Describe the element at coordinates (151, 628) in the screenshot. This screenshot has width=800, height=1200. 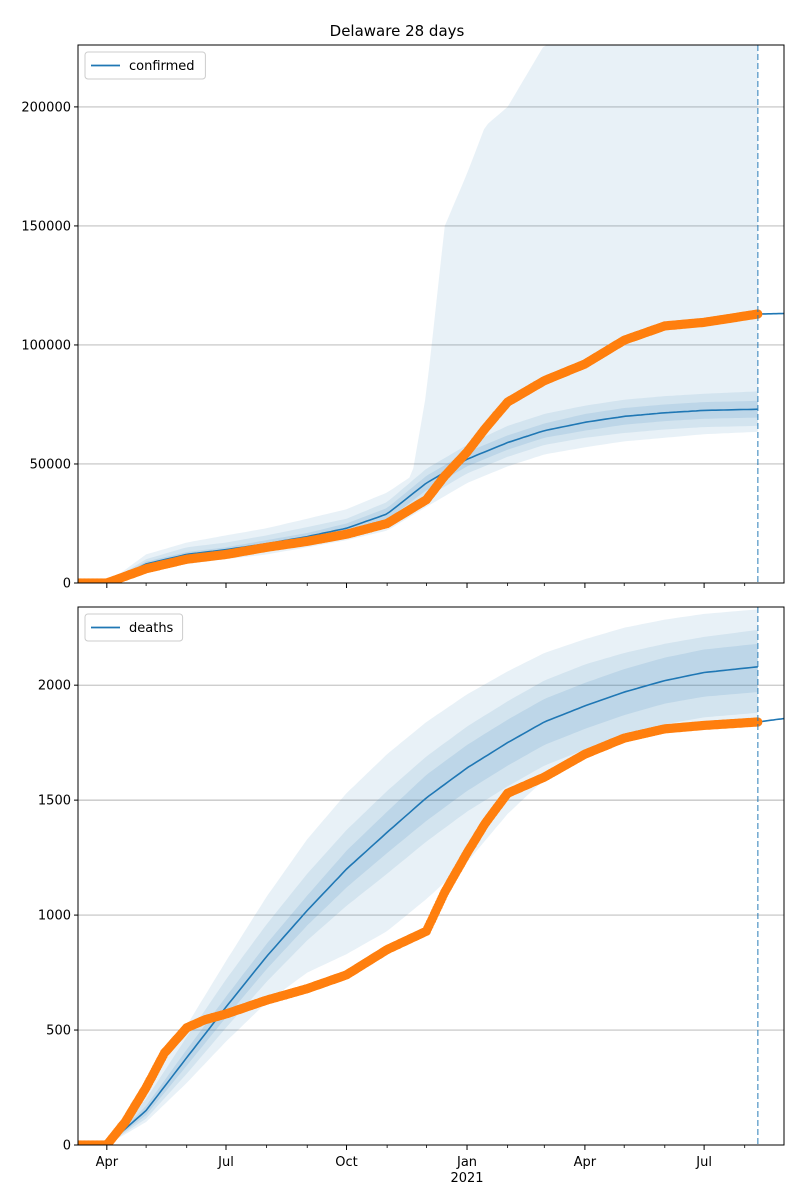
I see `legend-label: deaths` at that location.